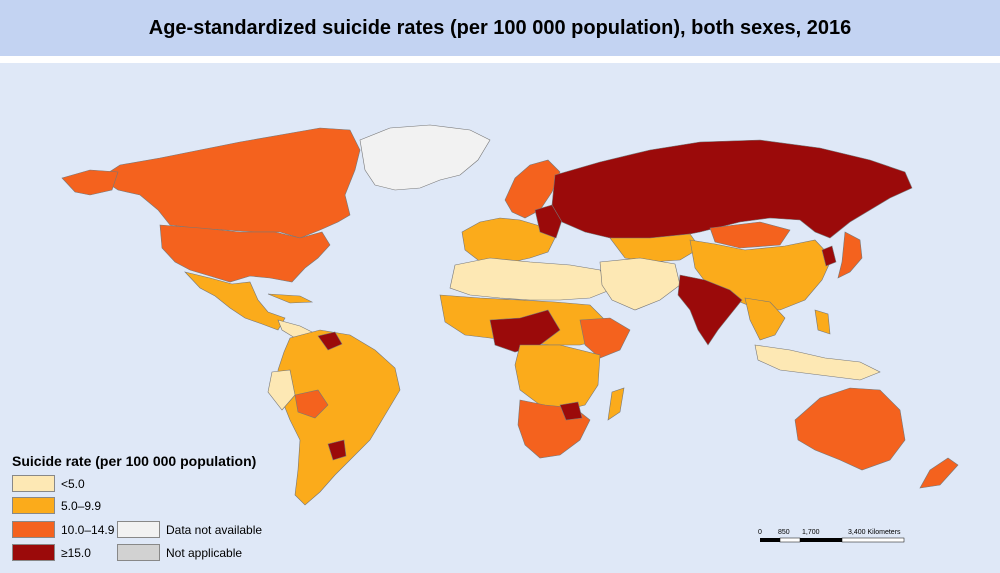 The image size is (1000, 573). What do you see at coordinates (750, 235) in the screenshot?
I see `region-mongolia` at bounding box center [750, 235].